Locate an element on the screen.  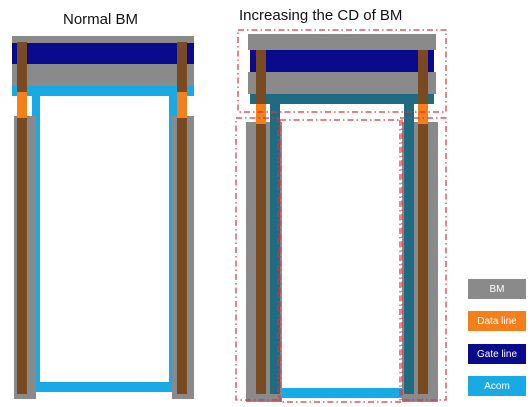
data-line-right-panel-left is located at coordinates (261, 259).